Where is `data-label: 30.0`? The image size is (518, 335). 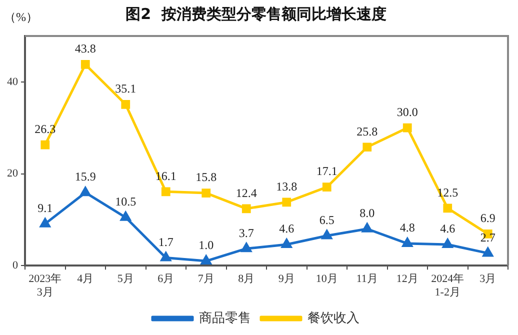 data-label: 30.0 is located at coordinates (407, 111).